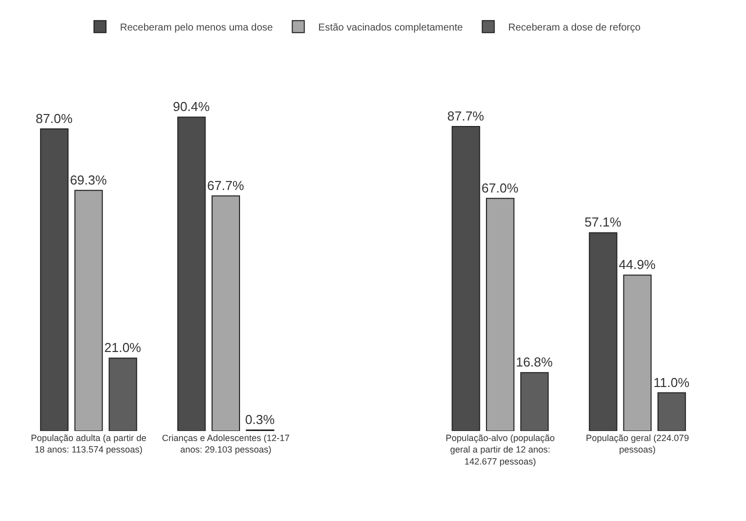 This screenshot has height=521, width=746. I want to click on legend-label: Receberam a dose de reforço, so click(574, 28).